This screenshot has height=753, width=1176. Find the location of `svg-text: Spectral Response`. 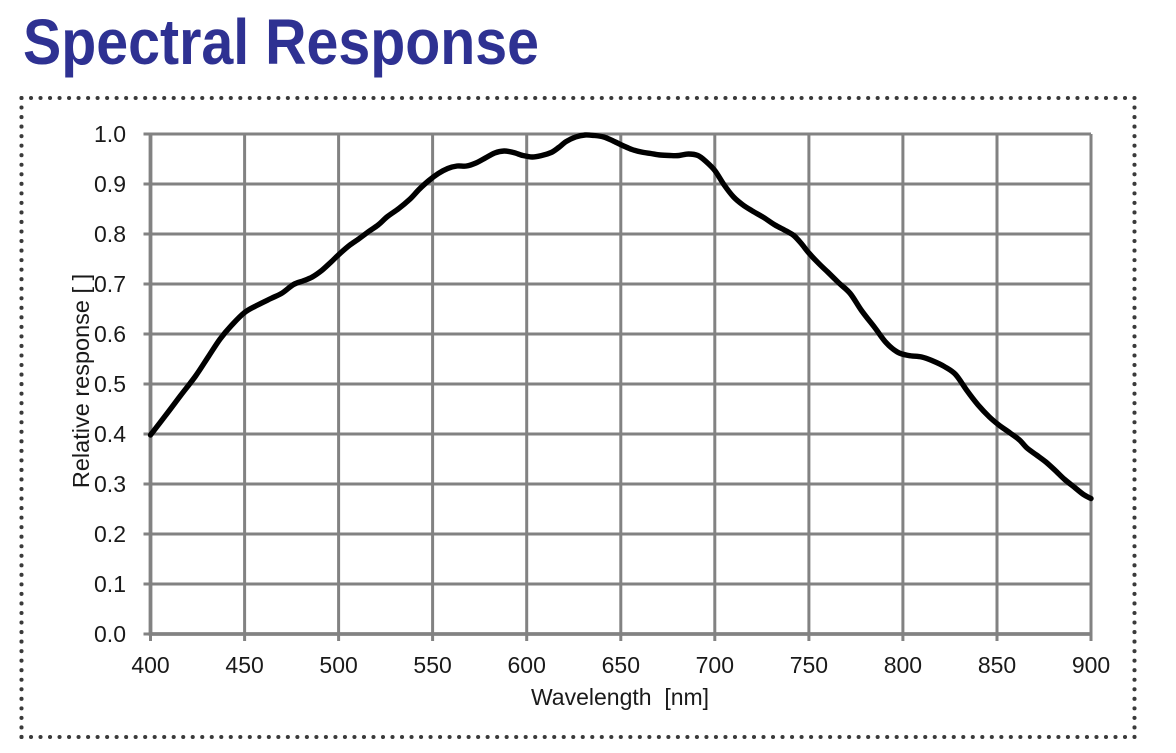

svg-text: Spectral Response is located at coordinates (281, 42).